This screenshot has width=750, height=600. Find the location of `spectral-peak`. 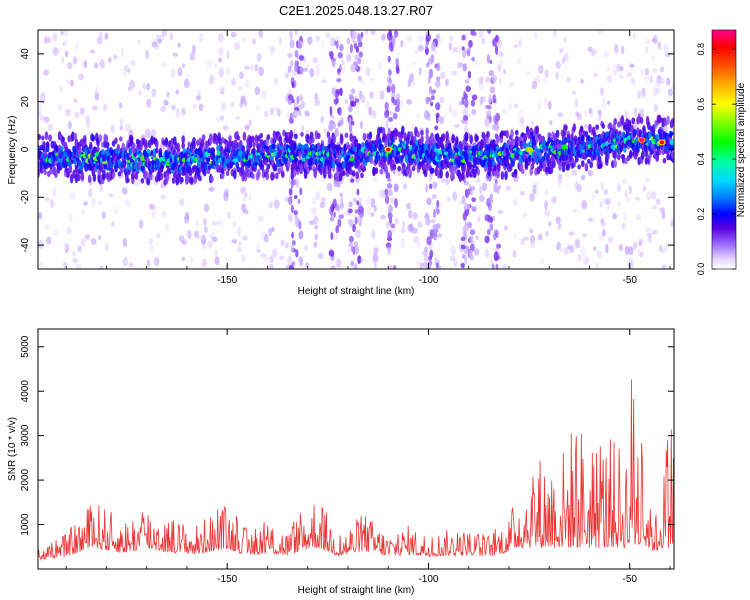

spectral-peak is located at coordinates (529, 149).